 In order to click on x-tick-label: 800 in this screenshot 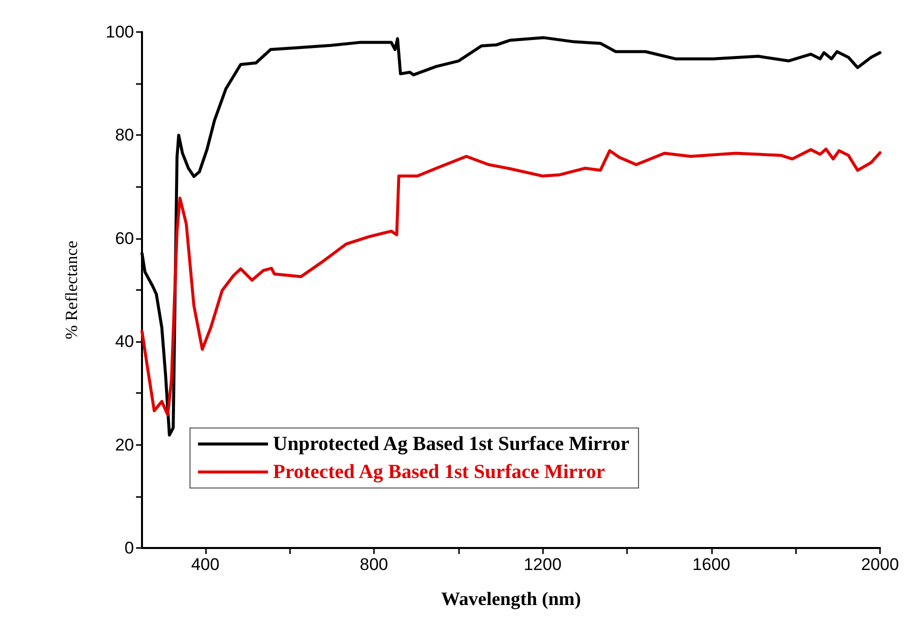, I will do `click(374, 564)`.